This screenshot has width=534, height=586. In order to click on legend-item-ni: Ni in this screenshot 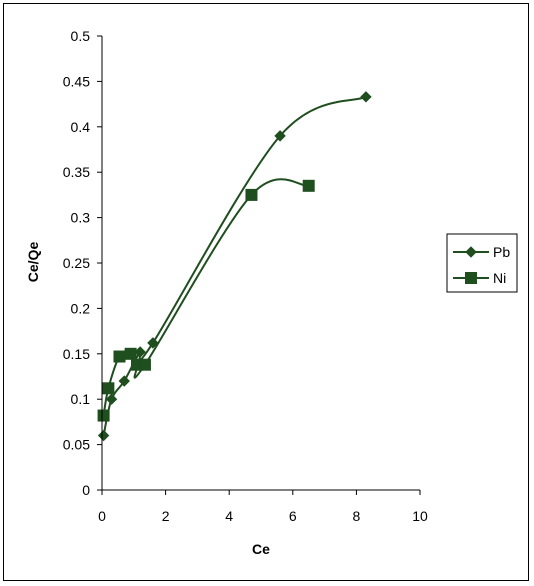, I will do `click(479, 278)`.